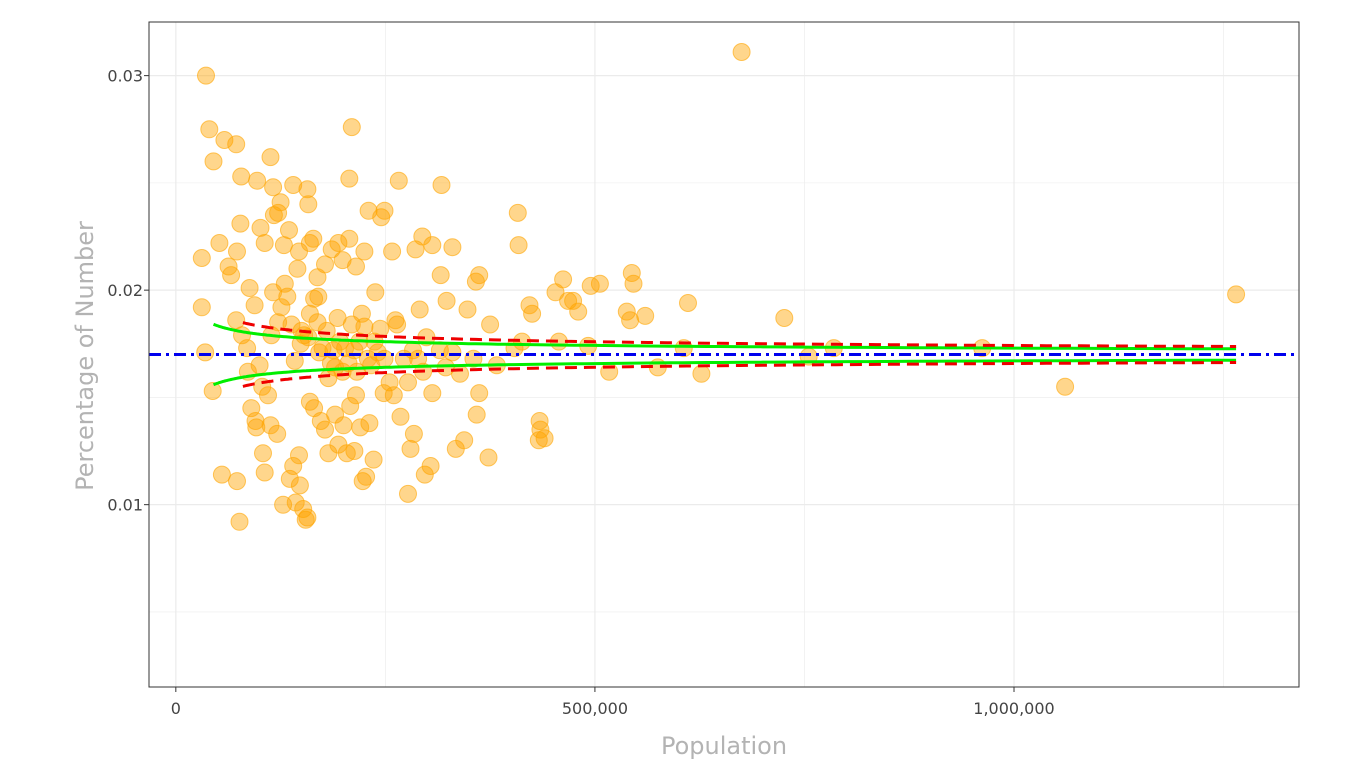 Image resolution: width=1366 pixels, height=768 pixels. What do you see at coordinates (613, 702) in the screenshot?
I see `x-axis-ticks: 0 500,000 1,000,000` at bounding box center [613, 702].